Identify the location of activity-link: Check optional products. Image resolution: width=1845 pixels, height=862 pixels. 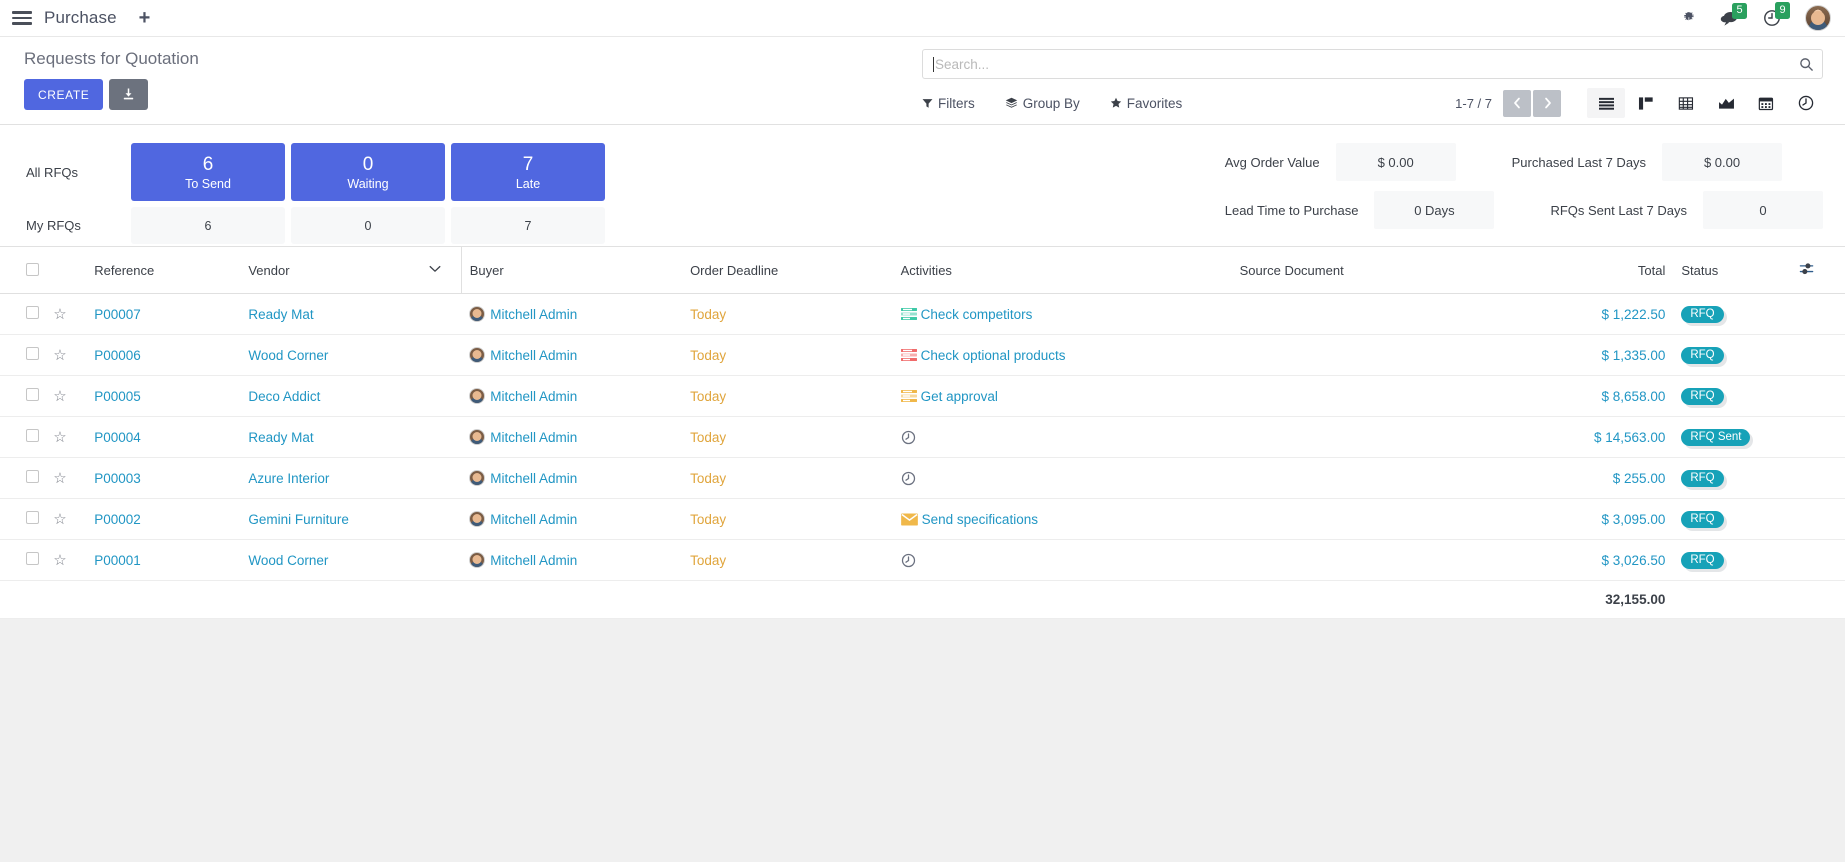
(993, 355).